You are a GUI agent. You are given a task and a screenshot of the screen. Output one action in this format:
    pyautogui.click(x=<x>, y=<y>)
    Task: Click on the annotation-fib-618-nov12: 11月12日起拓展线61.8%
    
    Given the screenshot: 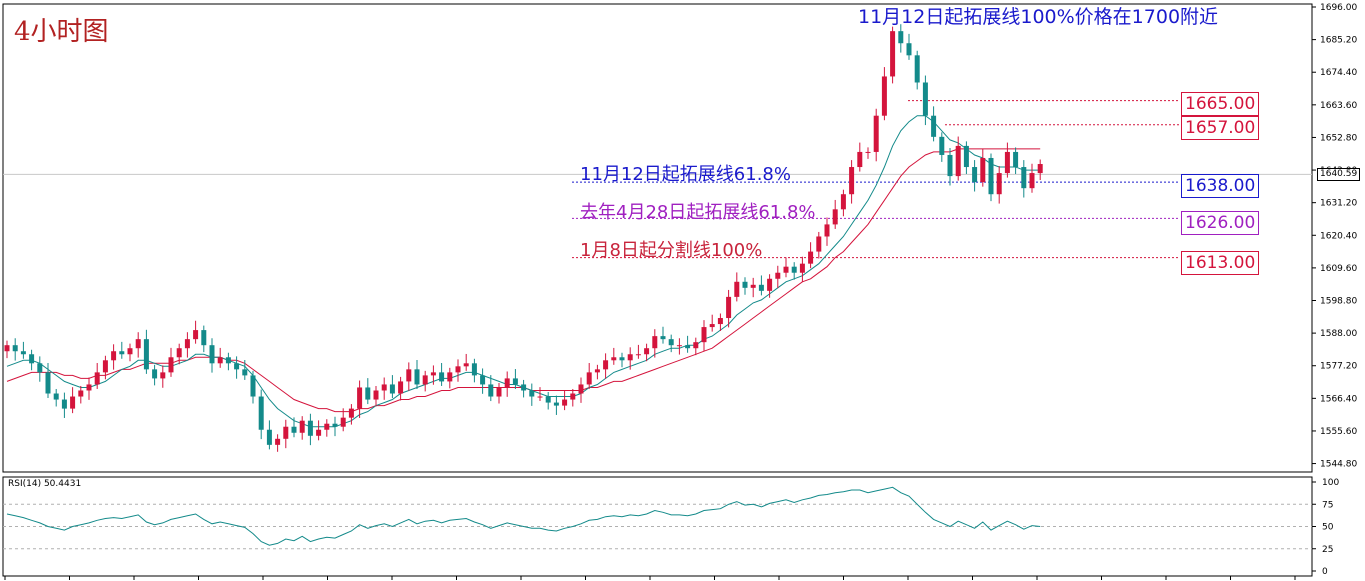 What is the action you would take?
    pyautogui.click(x=685, y=174)
    